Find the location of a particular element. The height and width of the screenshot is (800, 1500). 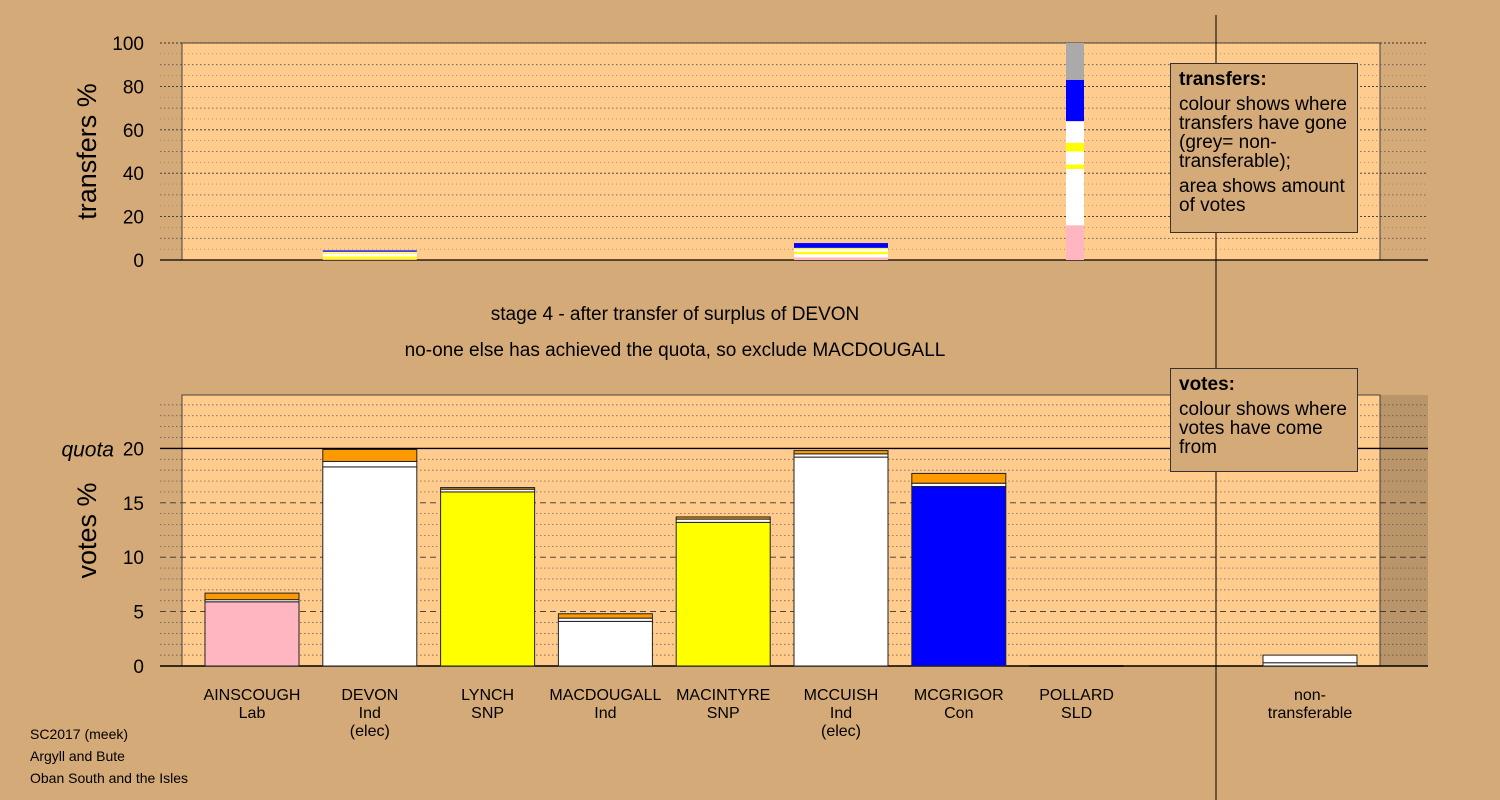

footer-council: Argyll and Bute is located at coordinates (77, 756).